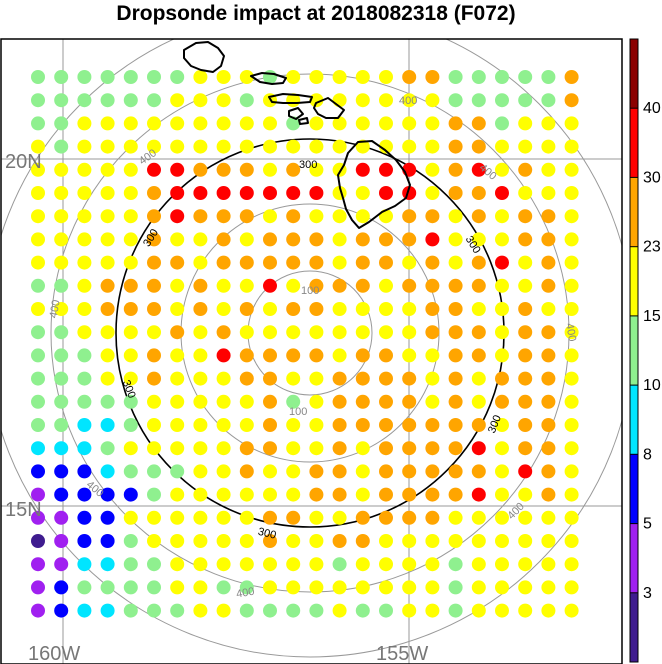 Image resolution: width=662 pixels, height=664 pixels. Describe the element at coordinates (298, 412) in the screenshot. I see `ring-label-100-bottom: 100` at that location.